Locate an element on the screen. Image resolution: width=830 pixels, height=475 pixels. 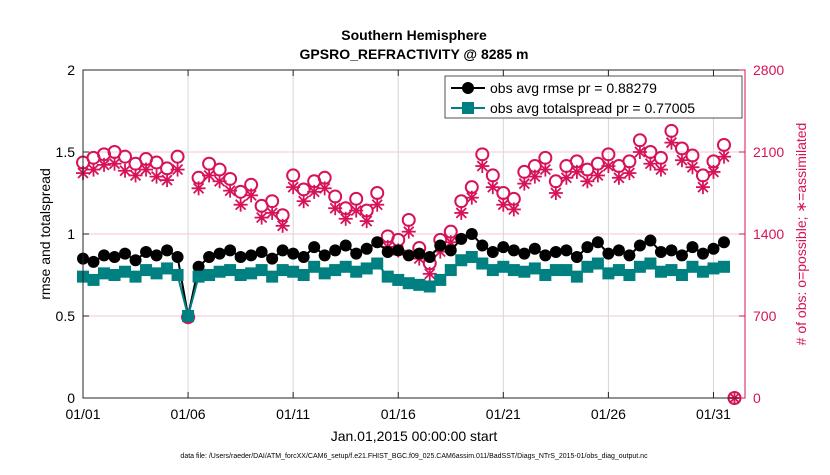
x-tick-label: 01/31 is located at coordinates (713, 414).